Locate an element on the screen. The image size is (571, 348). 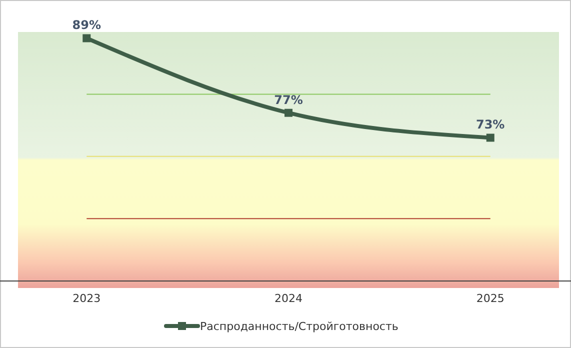
data-label: 77% is located at coordinates (288, 99).